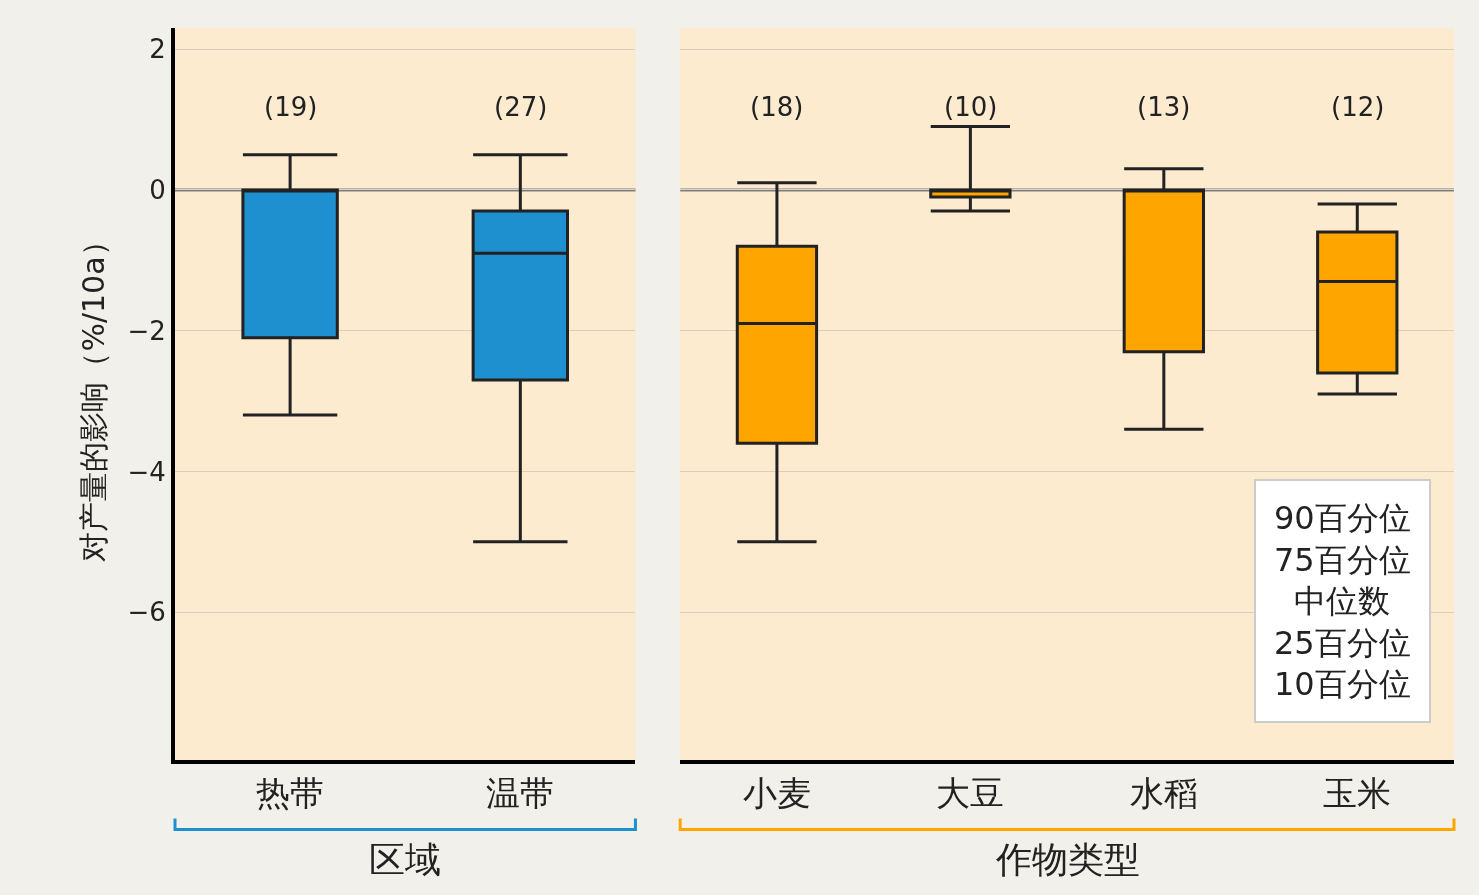  What do you see at coordinates (290, 792) in the screenshot?
I see `x-tick-label: 热带` at bounding box center [290, 792].